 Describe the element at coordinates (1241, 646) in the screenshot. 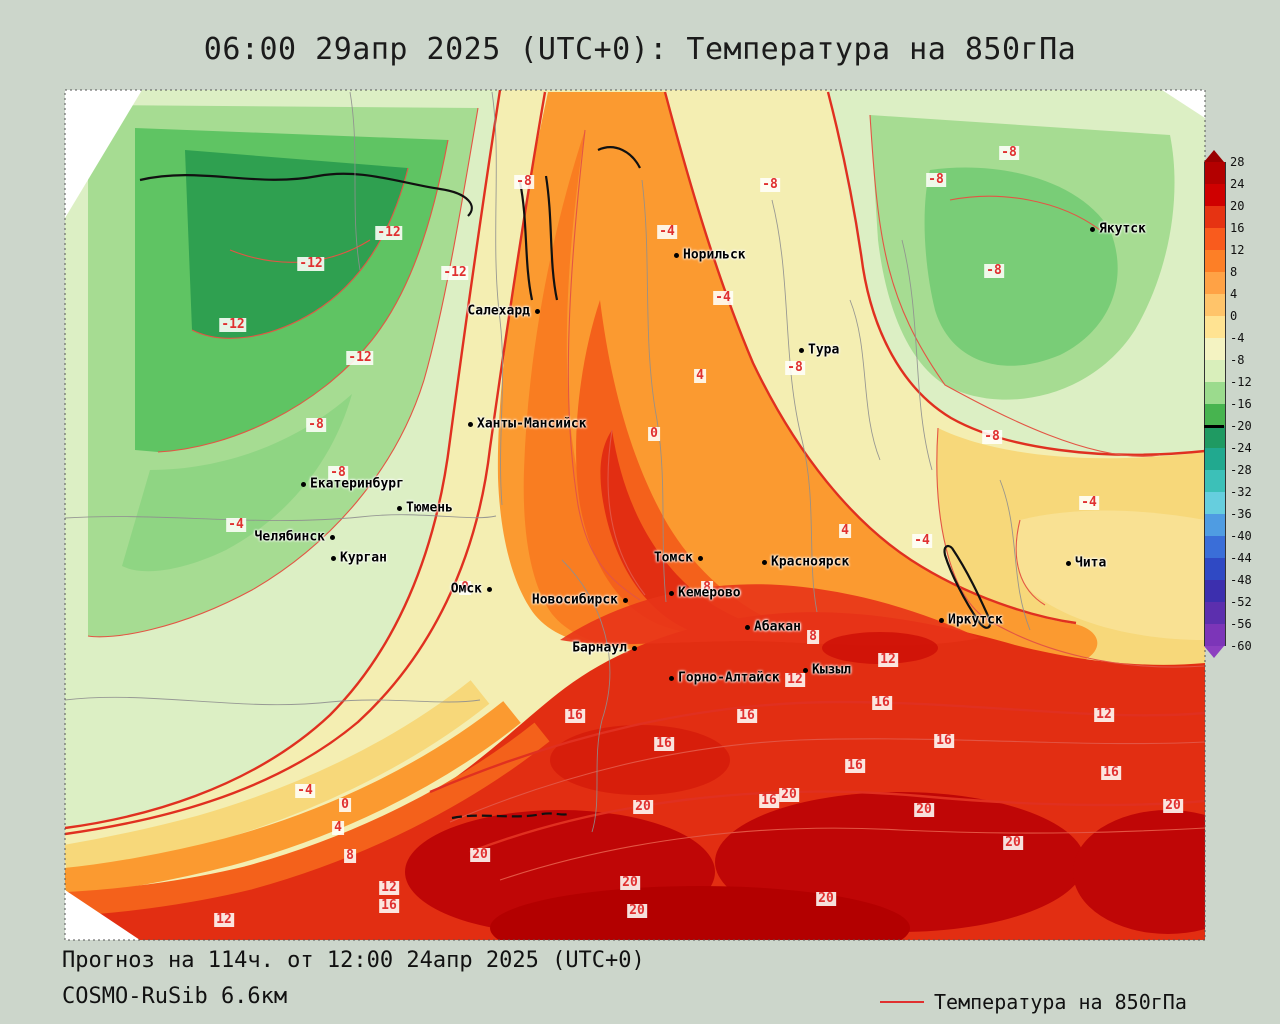

I see `colorbar-tick: -60` at that location.